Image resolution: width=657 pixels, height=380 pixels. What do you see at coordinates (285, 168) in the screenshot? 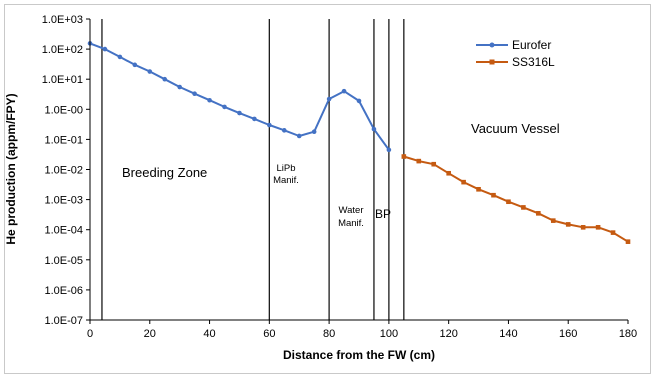
I see `region-label-lipb-1: LiPb` at bounding box center [285, 168].